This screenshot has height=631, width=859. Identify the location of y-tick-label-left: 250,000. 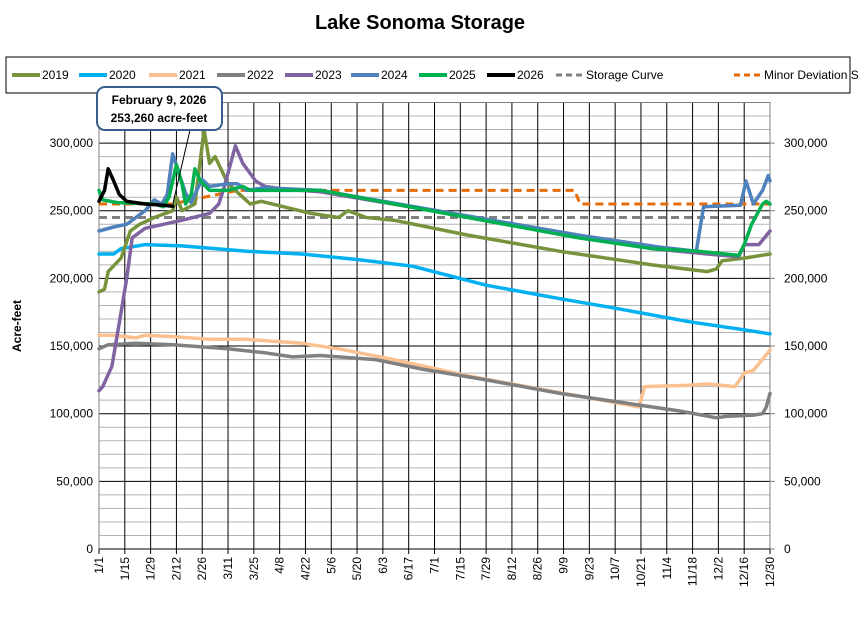
(72, 211).